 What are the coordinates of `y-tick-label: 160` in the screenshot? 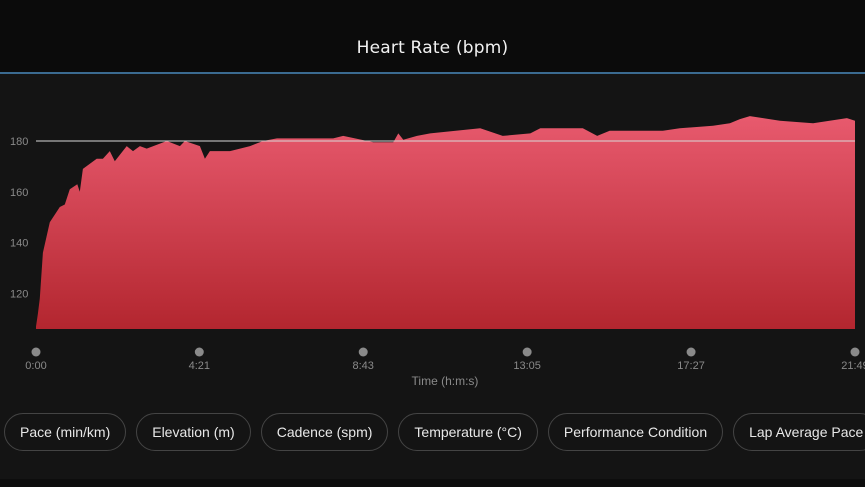 It's located at (19, 193).